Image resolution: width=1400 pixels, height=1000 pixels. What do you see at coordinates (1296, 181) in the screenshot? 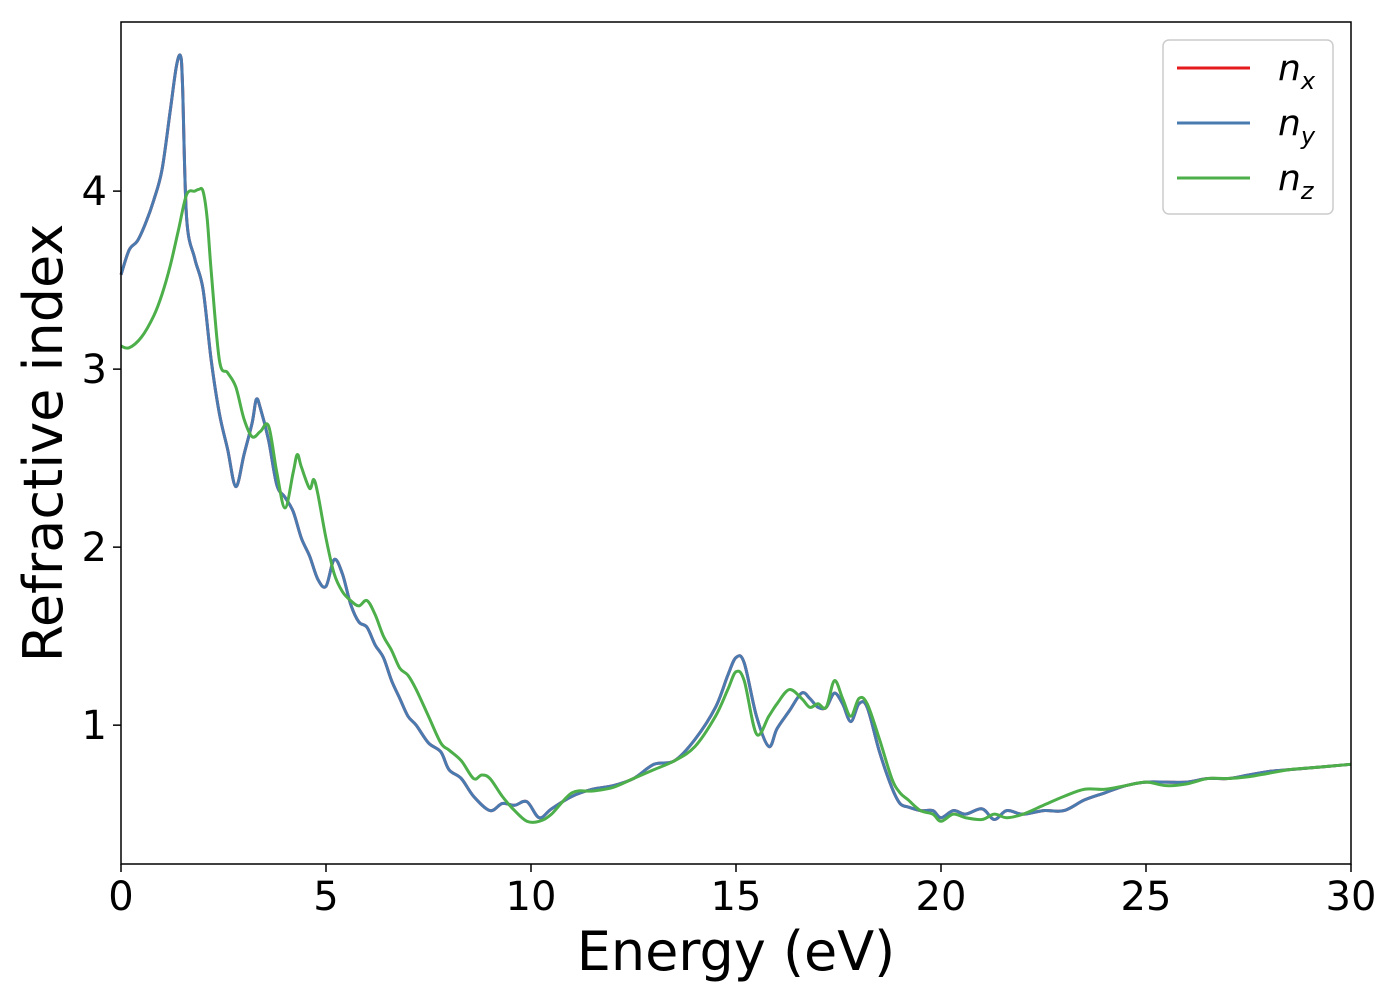
I see `legend-label-n-z: nz` at bounding box center [1296, 181].